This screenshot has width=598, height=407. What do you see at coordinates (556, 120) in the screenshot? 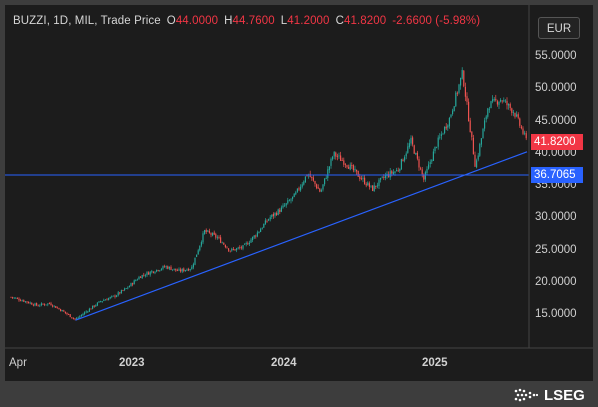
I see `price-axis-tick: 45.0000` at bounding box center [556, 120].